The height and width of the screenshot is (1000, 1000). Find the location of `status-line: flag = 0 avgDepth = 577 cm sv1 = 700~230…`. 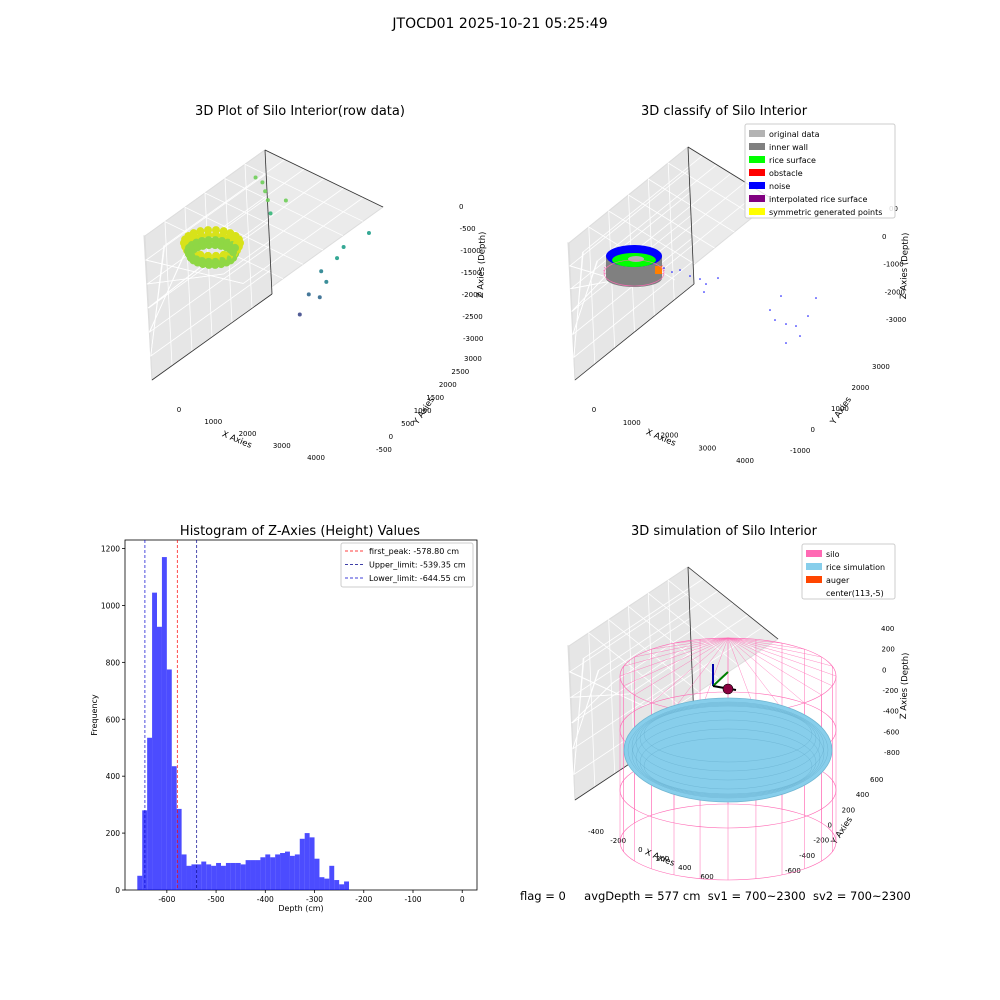

status-line: flag = 0 avgDepth = 577 cm sv1 = 700~230… is located at coordinates (715, 896).